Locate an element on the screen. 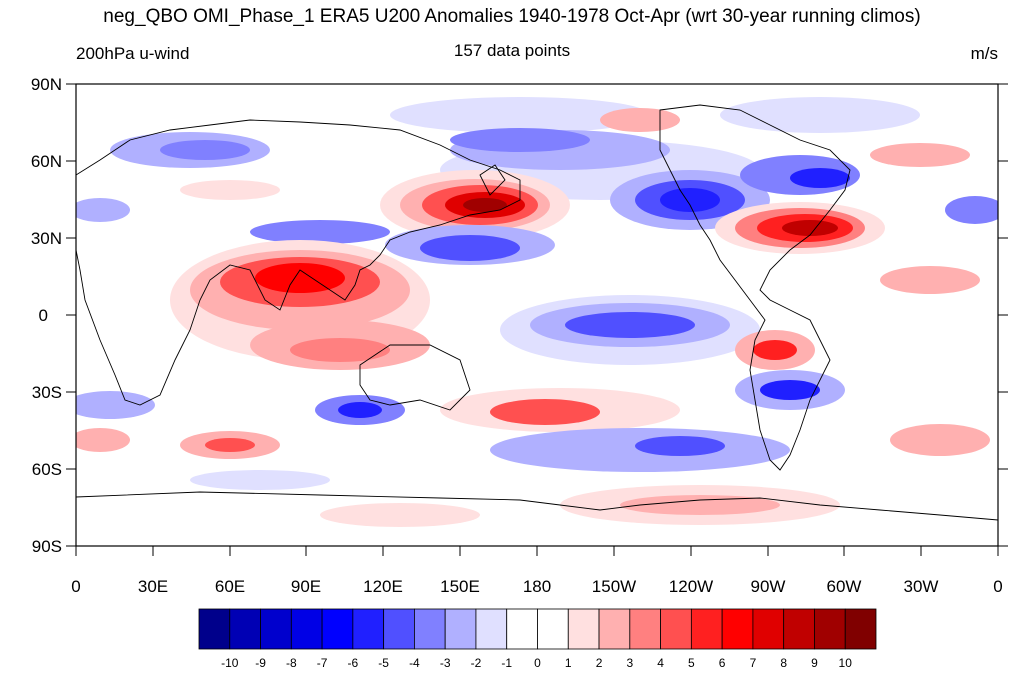 The image size is (1024, 676). colorbar: -10 -9 -8 -7 -6 -5 -4 -3 -2 -1 0 1 2 3 4 5 6 7 8 9 10 is located at coordinates (537, 639).